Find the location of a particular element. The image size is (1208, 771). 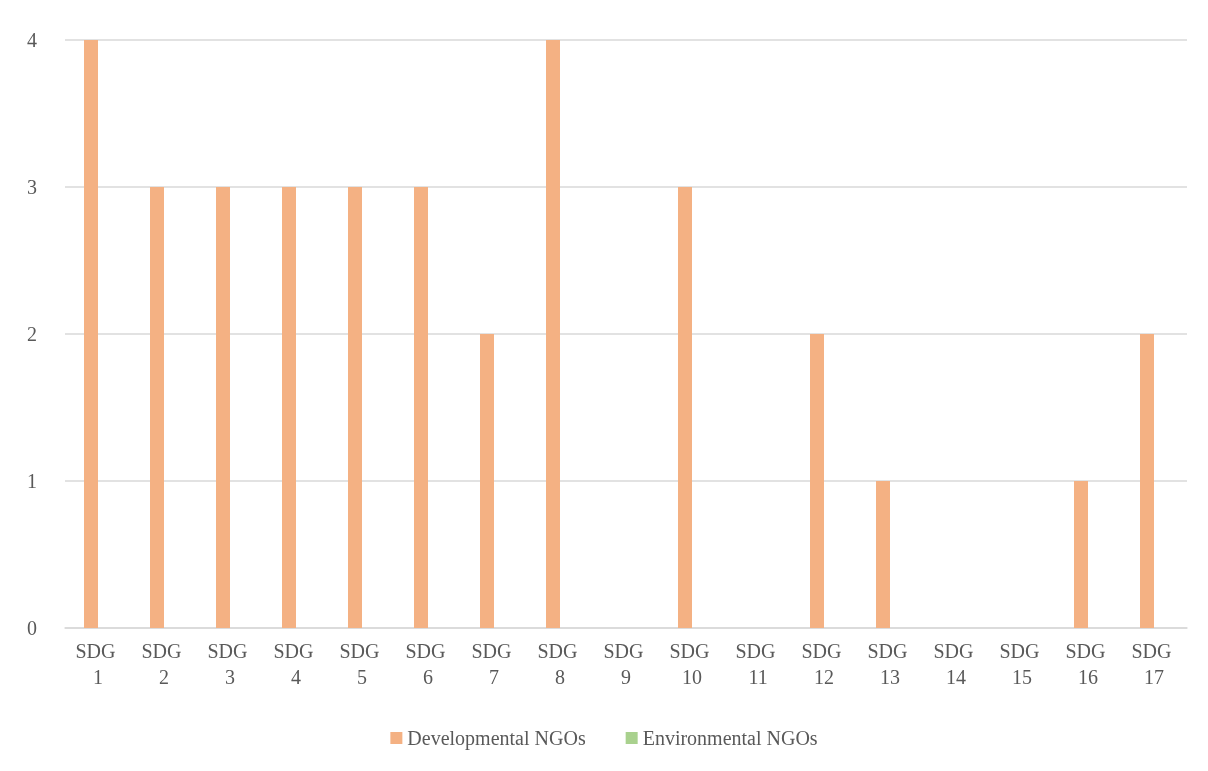

y-tick-label: 1 is located at coordinates (32, 481).